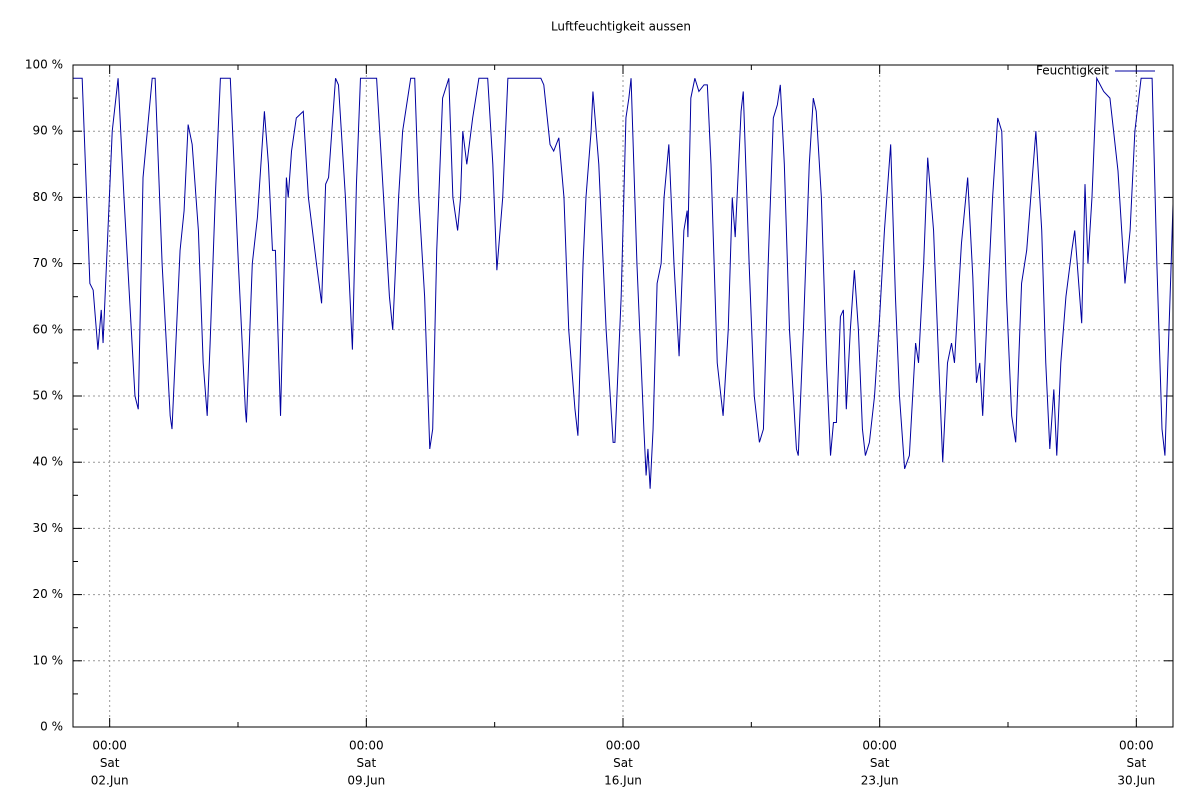  What do you see at coordinates (621, 27) in the screenshot?
I see `chart-title: Luftfeuchtigkeit aussen` at bounding box center [621, 27].